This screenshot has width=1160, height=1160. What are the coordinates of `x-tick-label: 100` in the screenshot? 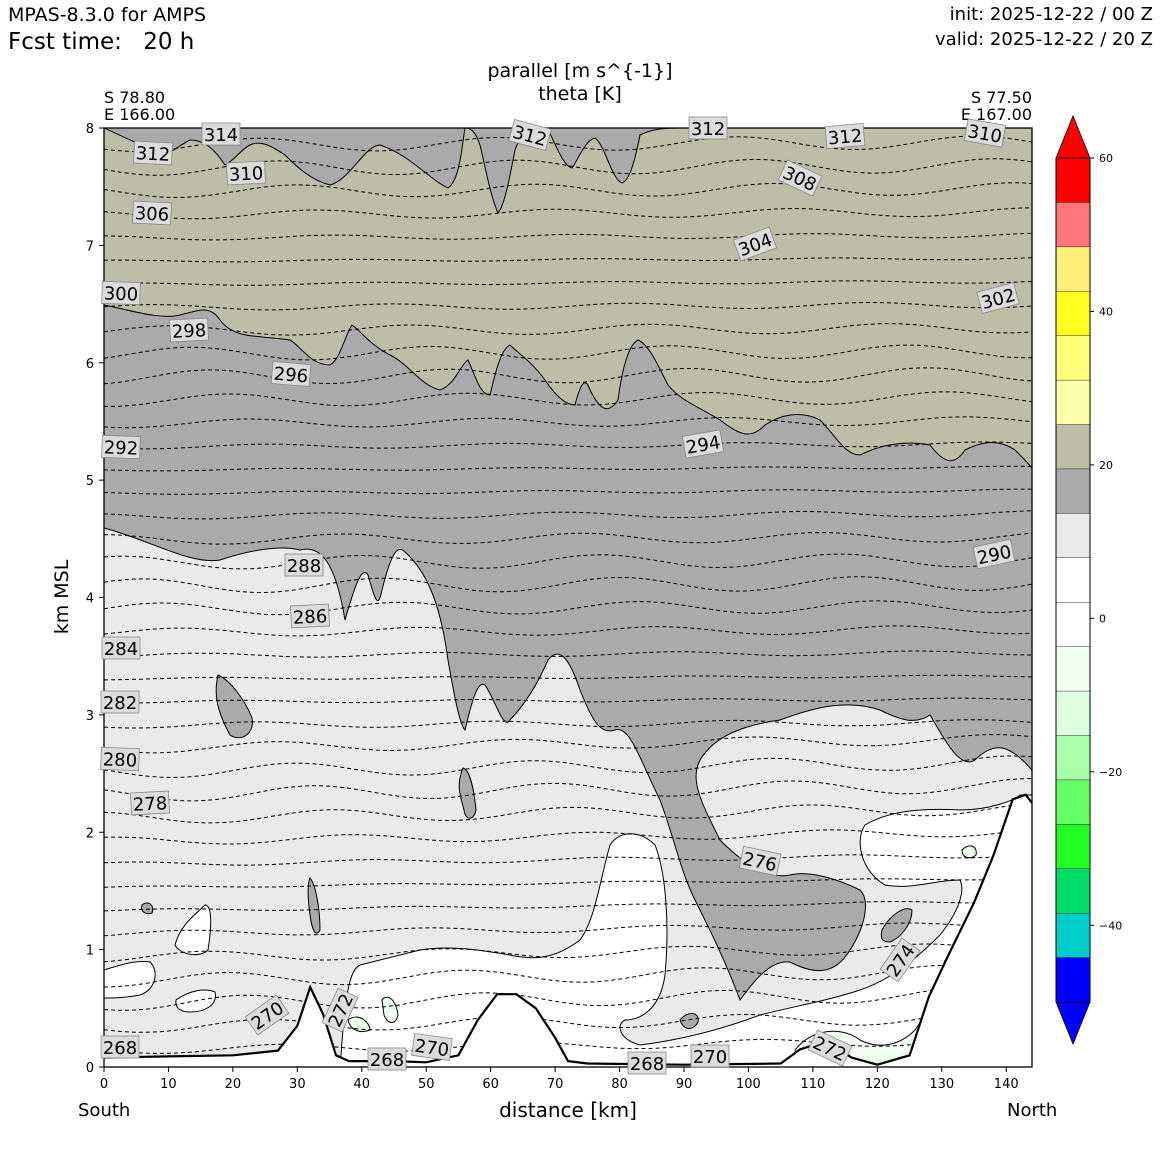 It's located at (748, 1084).